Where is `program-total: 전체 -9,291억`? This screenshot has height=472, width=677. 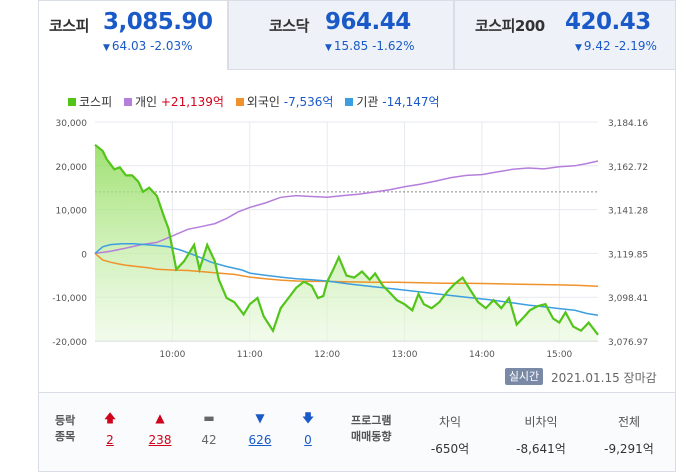
program-total: 전체 -9,291억 is located at coordinates (629, 435).